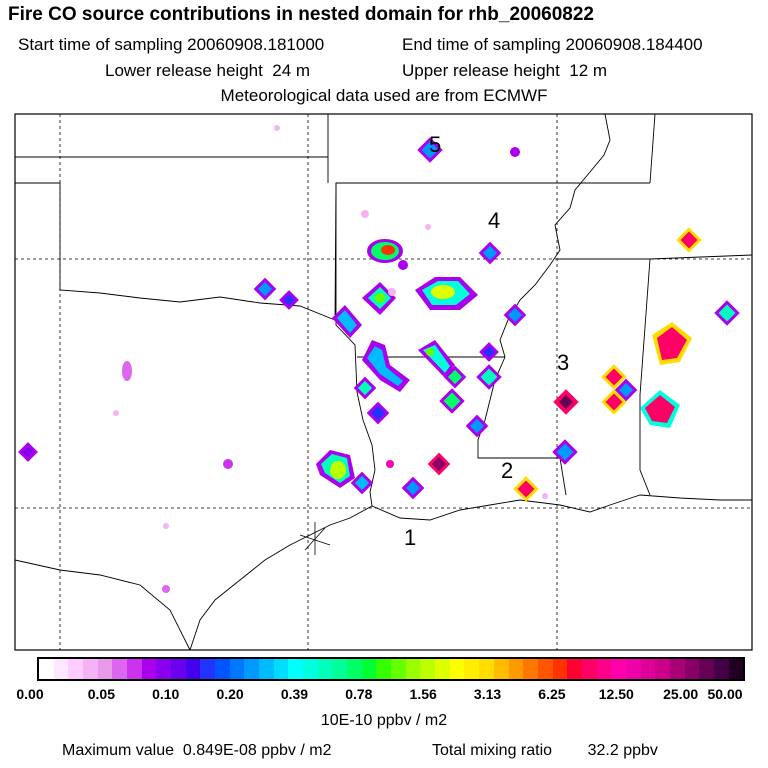 The image size is (768, 768). I want to click on end-time: End time of sampling 20060908.184400, so click(552, 45).